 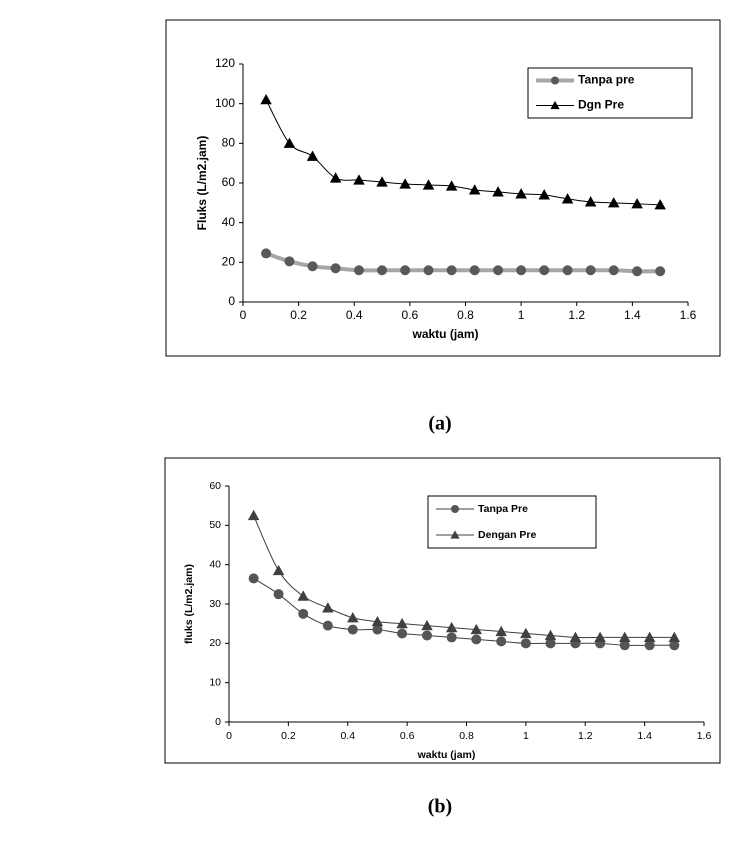 What do you see at coordinates (215, 525) in the screenshot?
I see `y-tick-label: 50` at bounding box center [215, 525].